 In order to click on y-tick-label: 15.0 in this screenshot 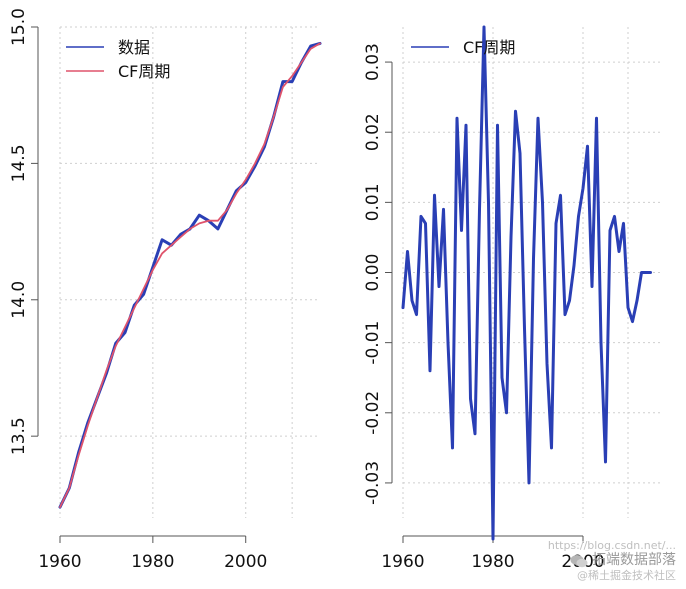, I will do `click(19, 27)`.